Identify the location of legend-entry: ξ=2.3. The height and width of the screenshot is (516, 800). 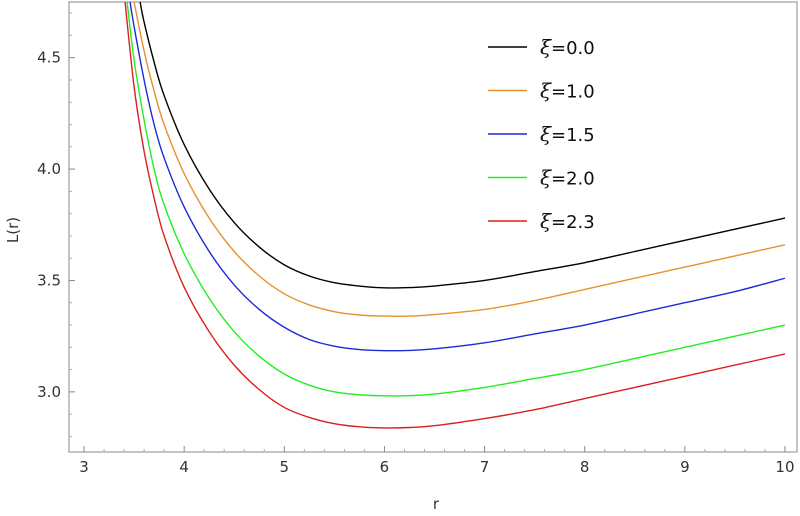
(567, 221).